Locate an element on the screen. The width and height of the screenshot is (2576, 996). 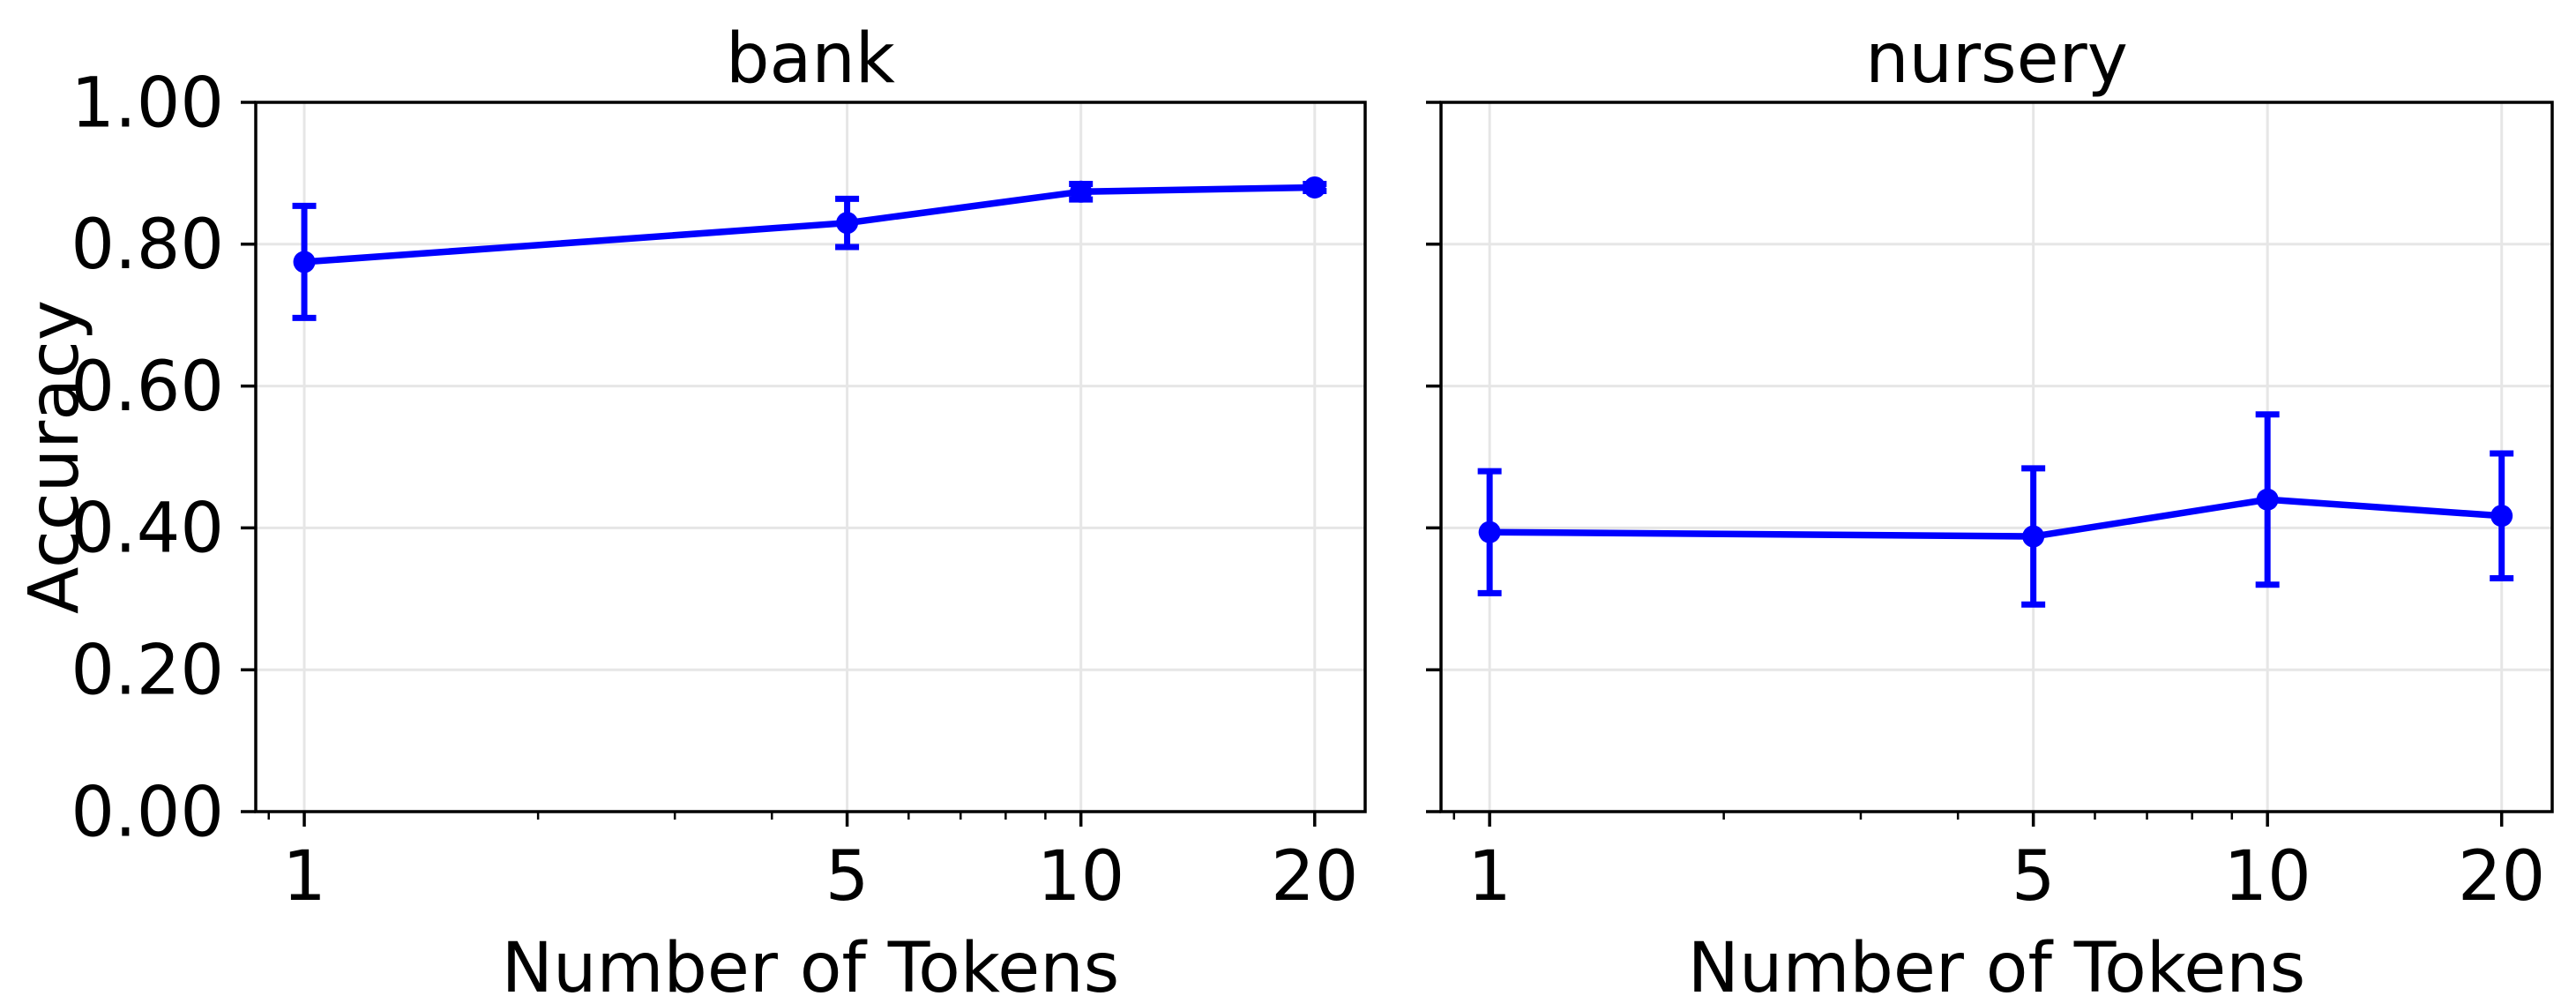
y-tick-label: 0.40 is located at coordinates (147, 529).